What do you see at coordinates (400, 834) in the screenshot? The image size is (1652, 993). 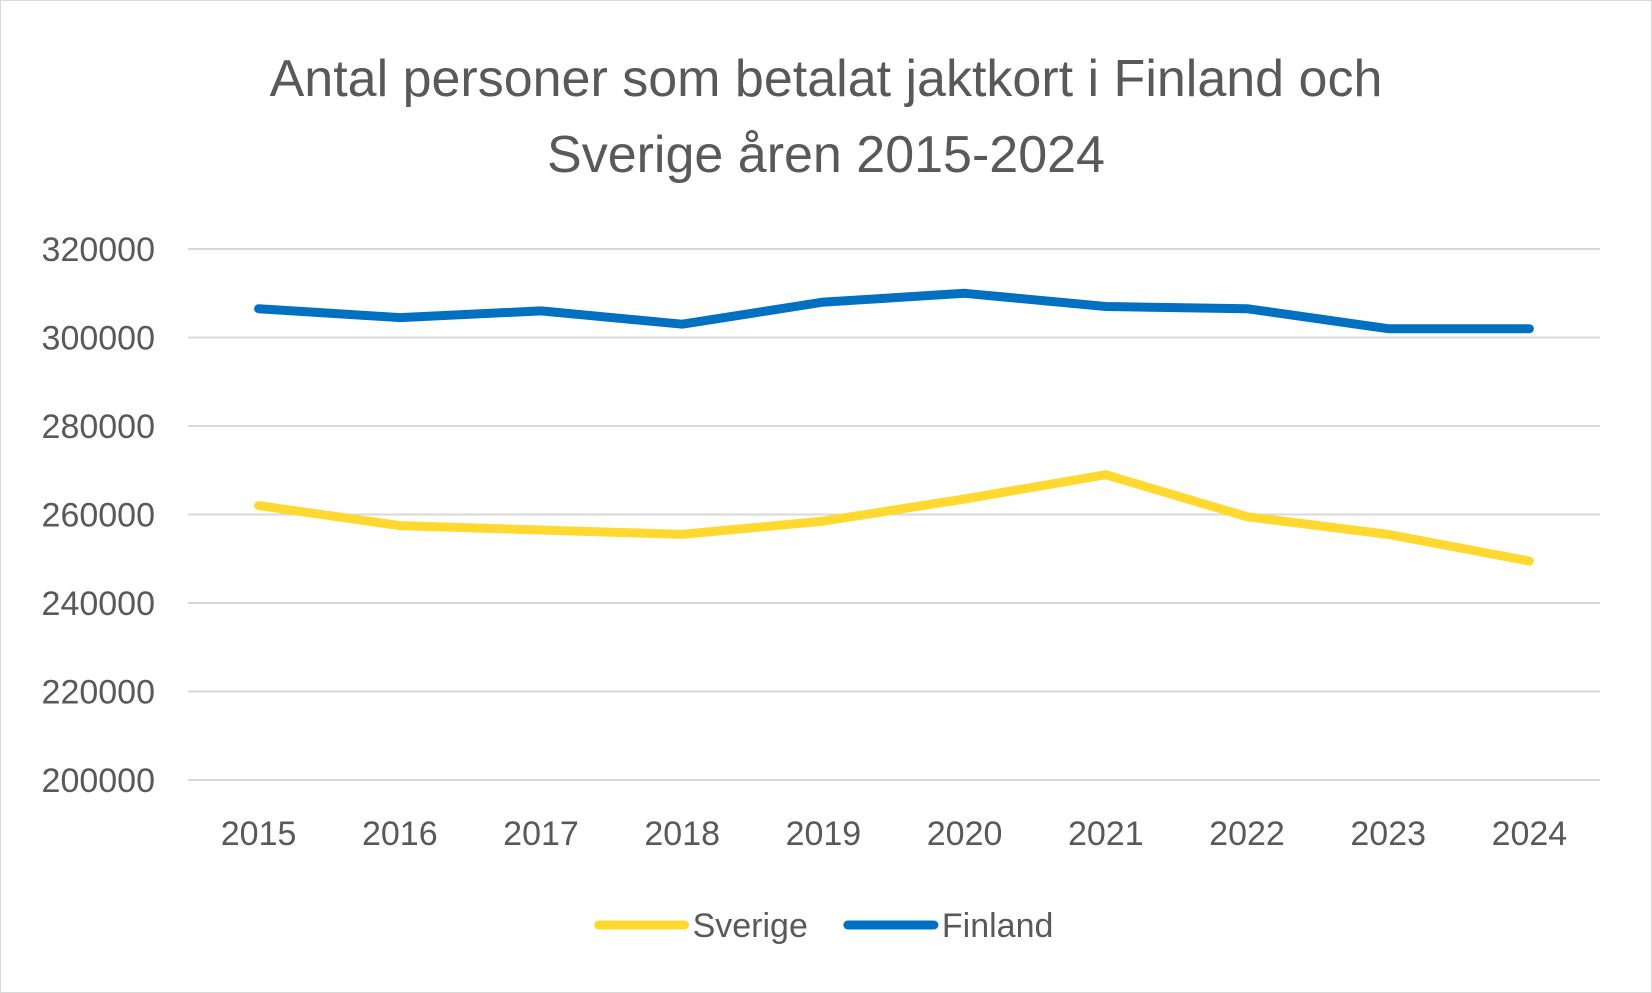 I see `x-tick-label: 2016` at bounding box center [400, 834].